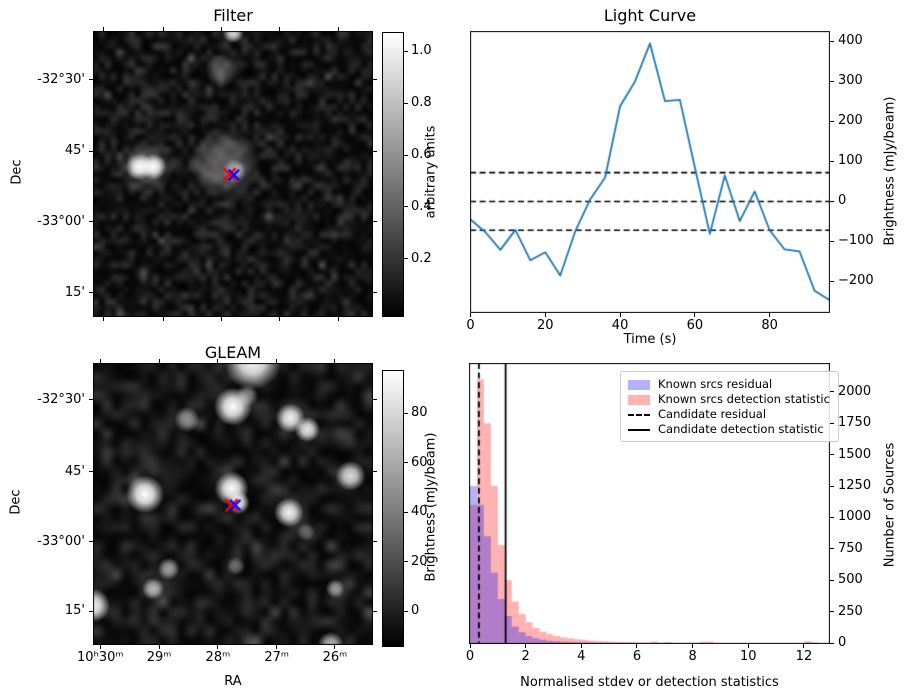  I want to click on gleam-cbar-tick-label: 20, so click(419, 561).